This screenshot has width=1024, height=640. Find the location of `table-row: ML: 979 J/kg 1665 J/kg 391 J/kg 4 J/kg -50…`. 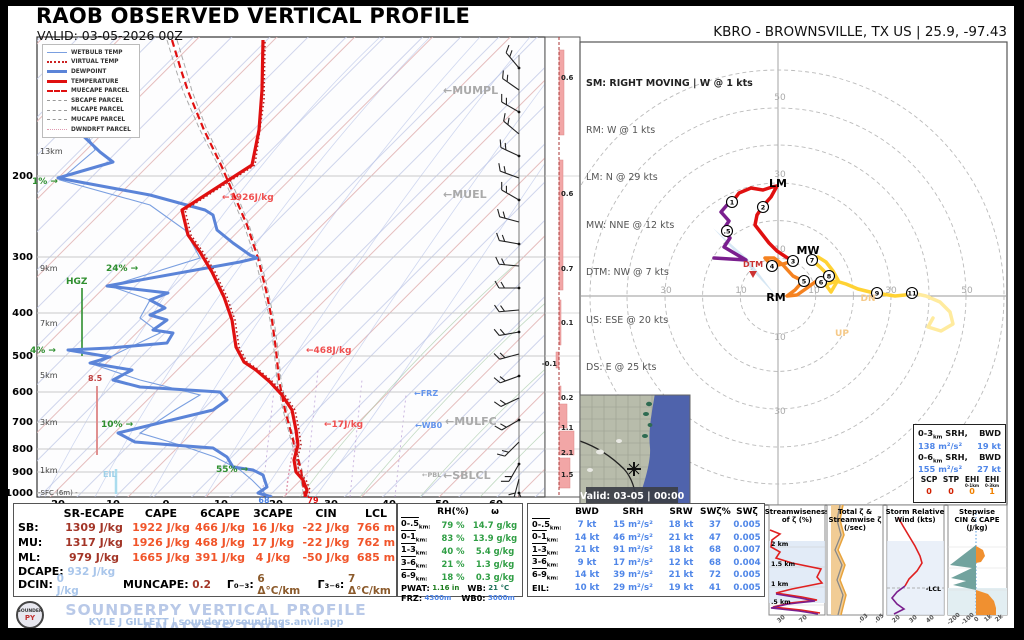

table-row: ML: 979 J/kg 1665 J/kg 391 J/kg 4 J/kg -50… is located at coordinates (207, 557).